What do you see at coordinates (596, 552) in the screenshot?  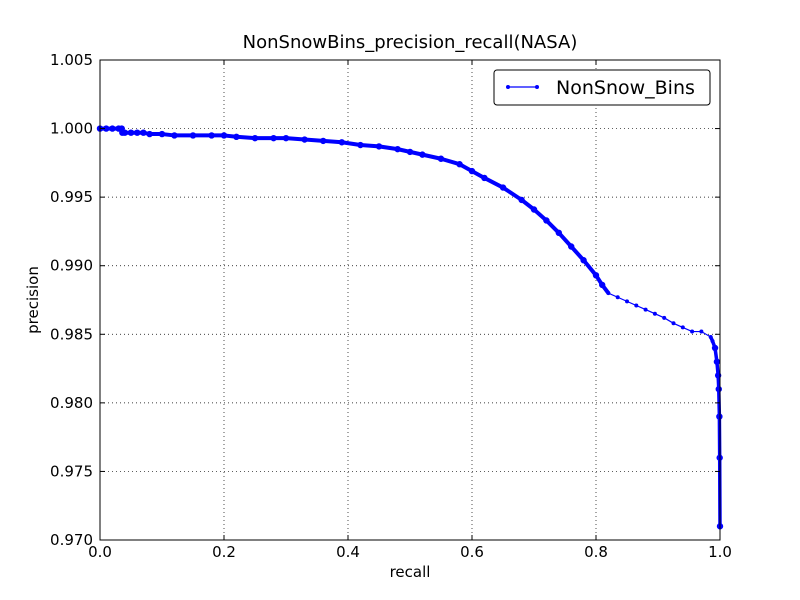 I see `x-tick-label: 0.8` at bounding box center [596, 552].